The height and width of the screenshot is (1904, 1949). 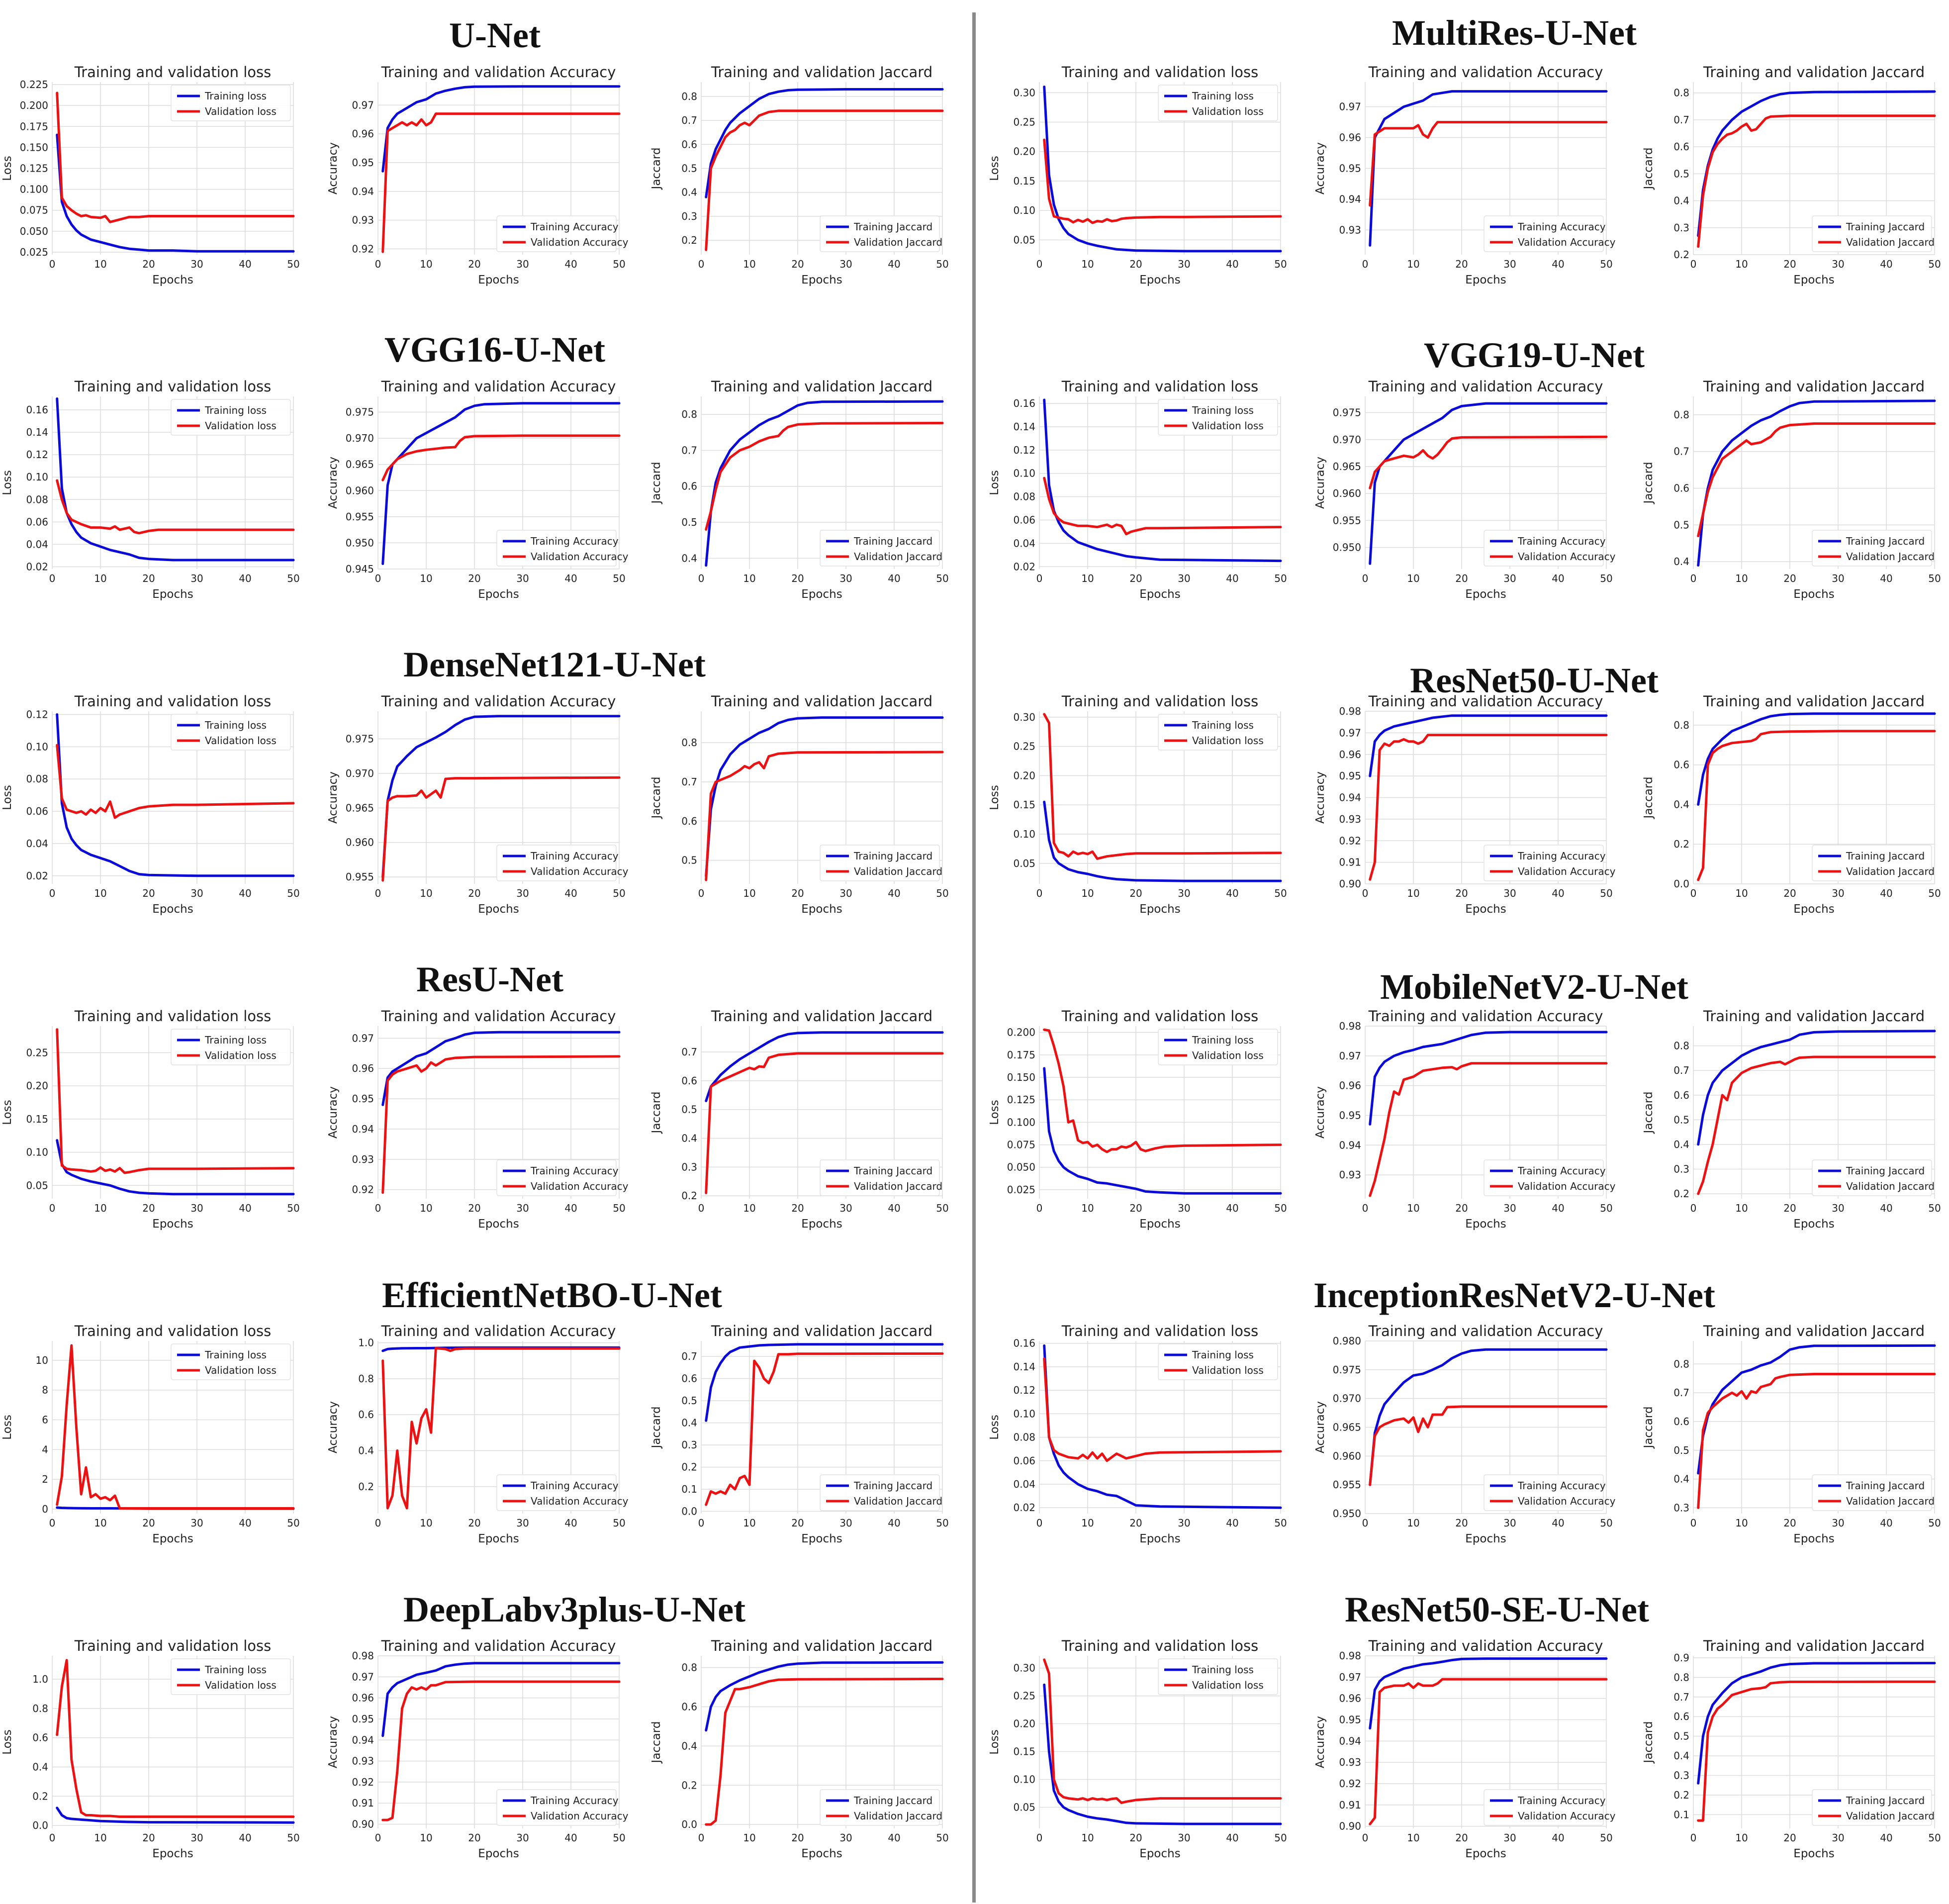 I want to click on chart-title: Training and validation Accuracy, so click(x=1485, y=386).